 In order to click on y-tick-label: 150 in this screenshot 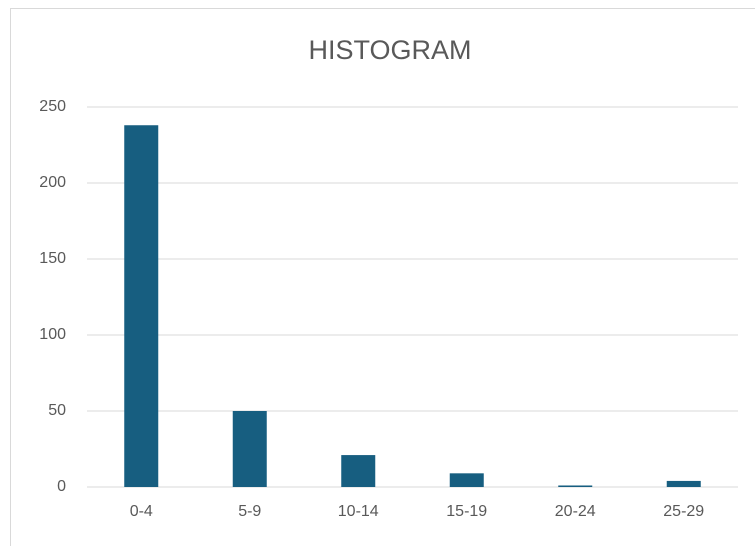, I will do `click(52, 258)`.